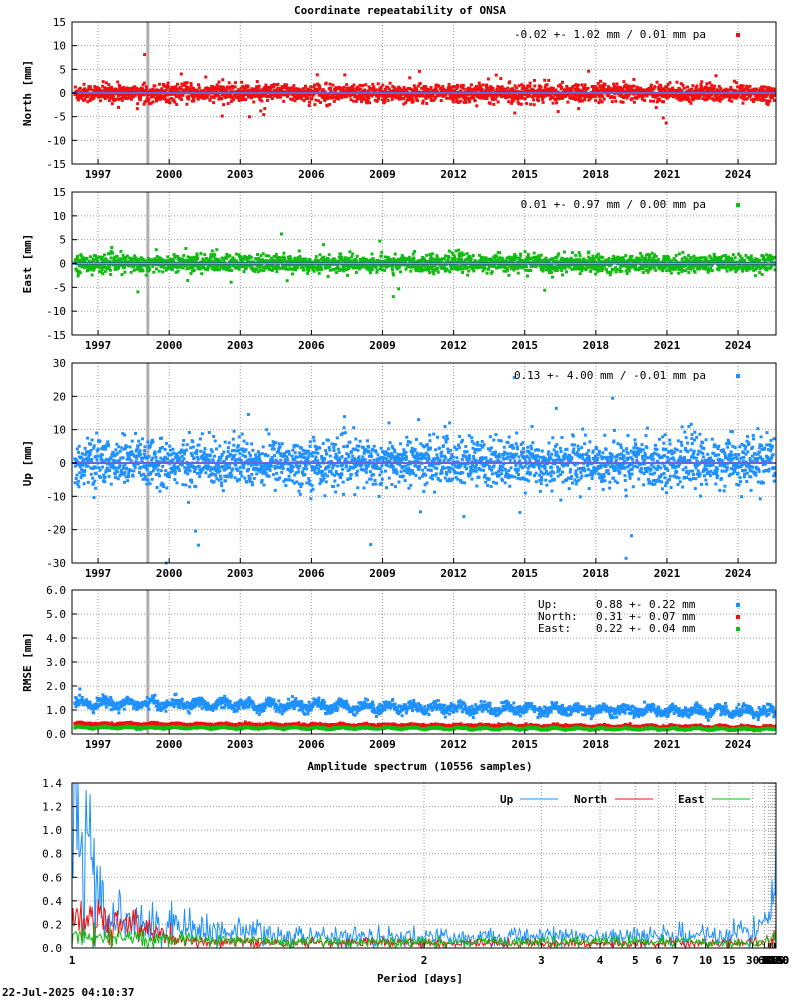  I want to click on x-tick-label: 2000, so click(169, 174).